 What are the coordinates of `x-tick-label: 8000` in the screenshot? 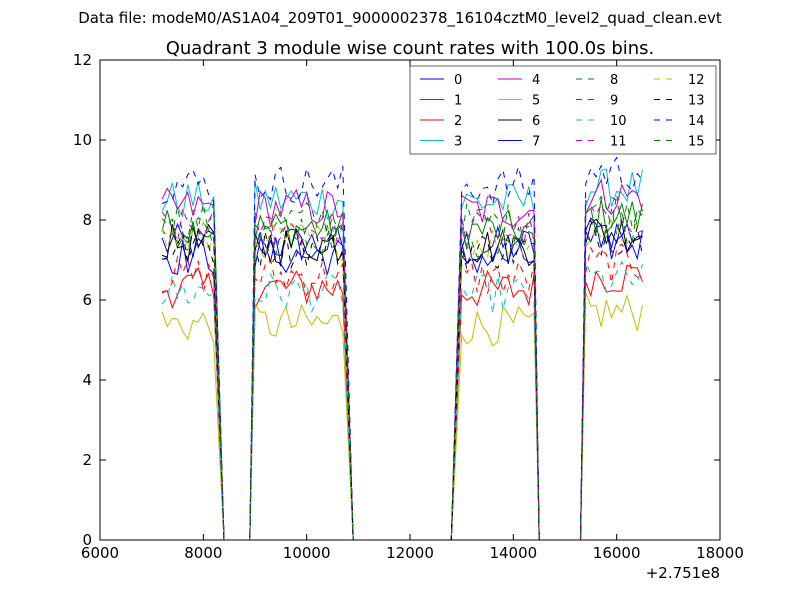 It's located at (203, 553).